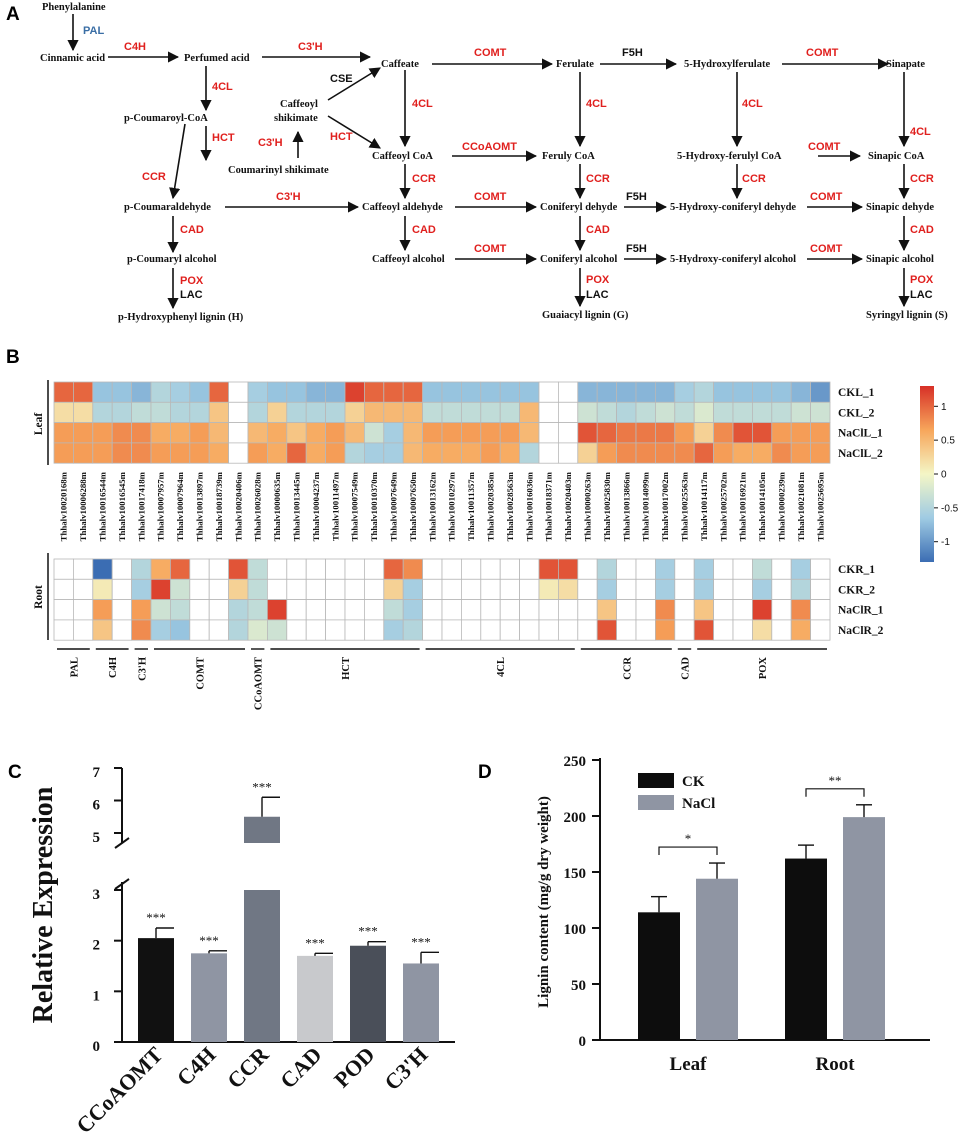 The height and width of the screenshot is (1143, 962). Describe the element at coordinates (896, 156) in the screenshot. I see `metabolite: Sinapic CoA` at that location.